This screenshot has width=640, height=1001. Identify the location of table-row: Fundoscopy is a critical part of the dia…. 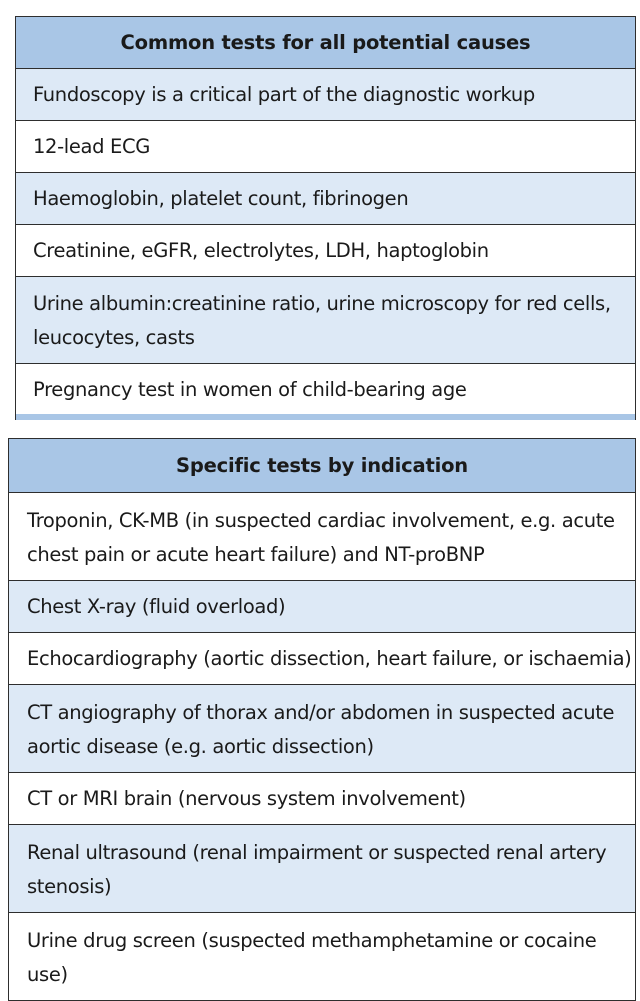
(325, 94).